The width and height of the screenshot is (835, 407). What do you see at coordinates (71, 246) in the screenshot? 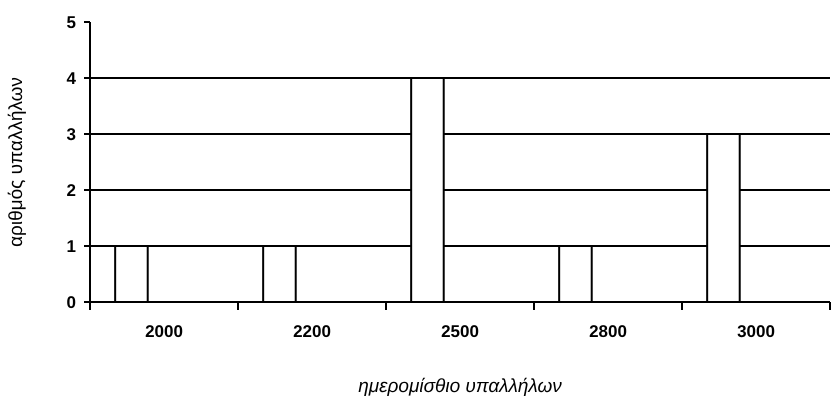
I see `y-tick-label: 1` at bounding box center [71, 246].